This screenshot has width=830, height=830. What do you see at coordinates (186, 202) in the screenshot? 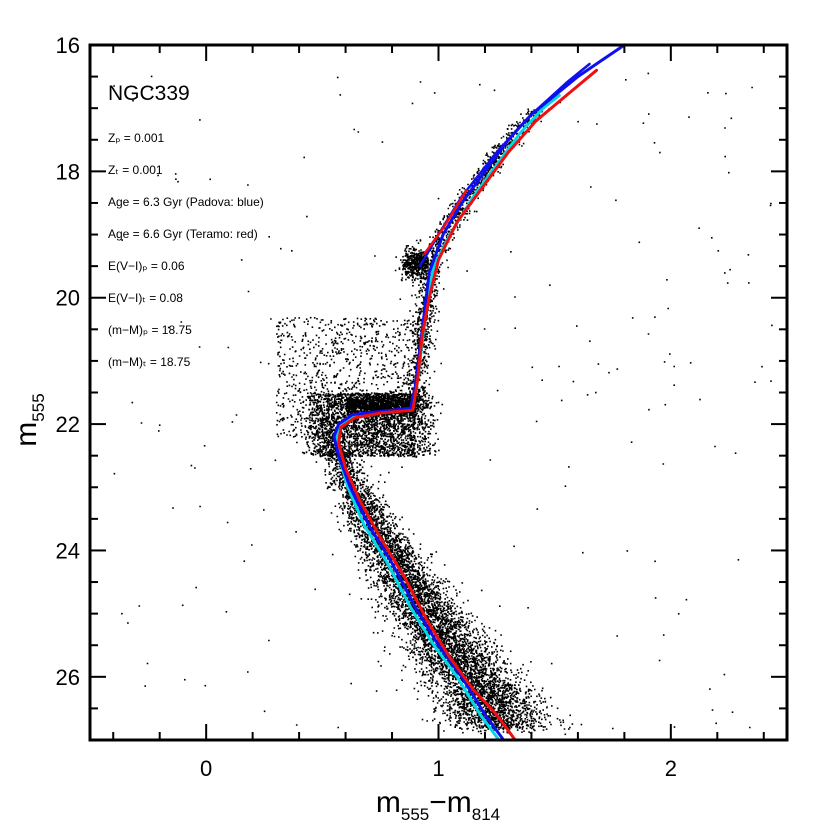
I see `annotation-3: Age = 6.3 Gyr (Padova: blue)` at bounding box center [186, 202].